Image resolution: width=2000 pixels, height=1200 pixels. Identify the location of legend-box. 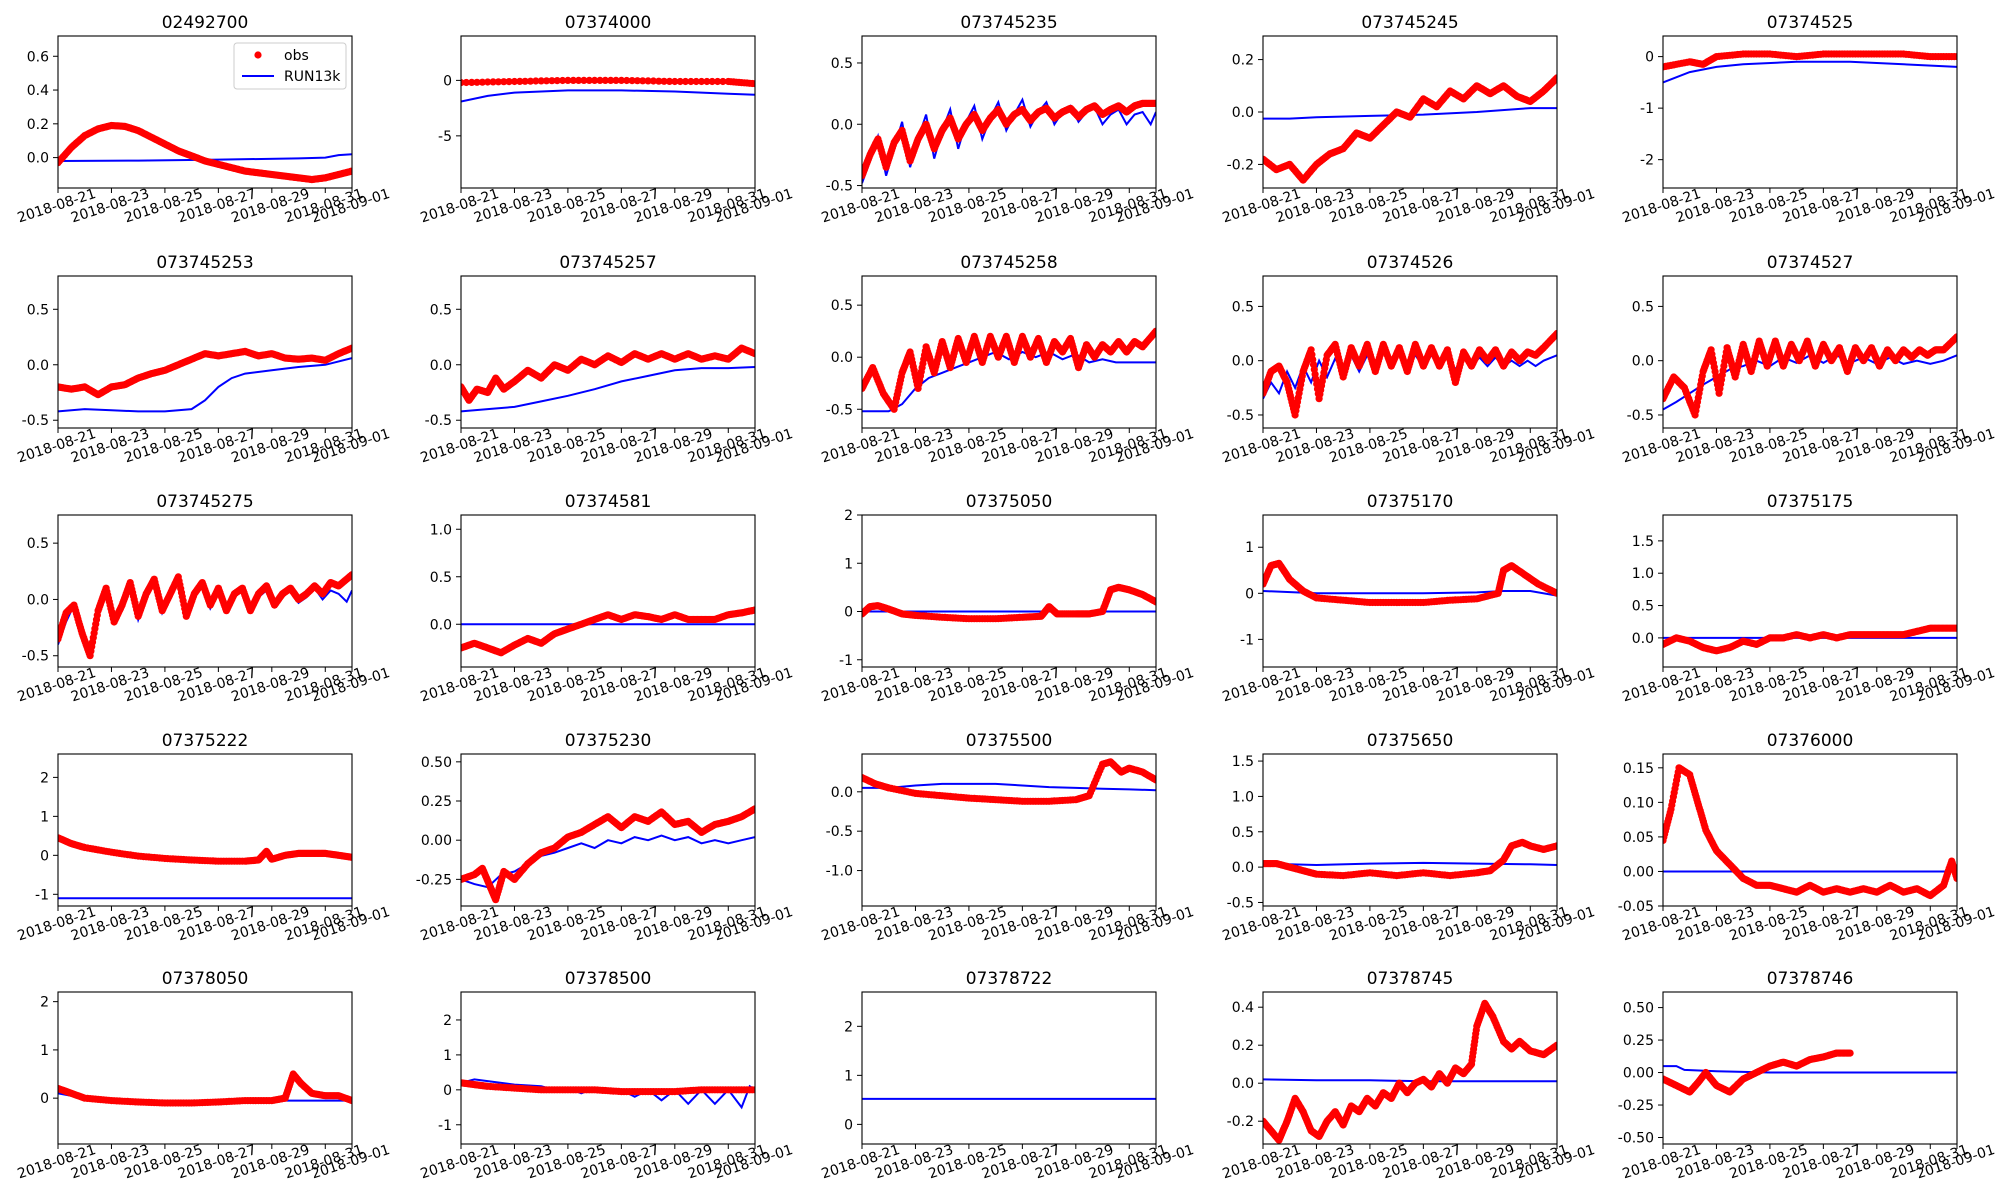
(290, 66).